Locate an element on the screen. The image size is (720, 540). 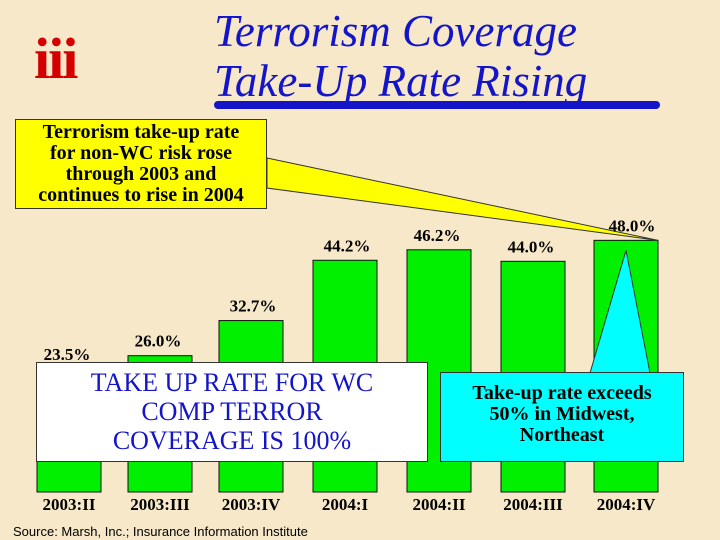
wc-callout-line: COMP TERROR is located at coordinates (232, 411).